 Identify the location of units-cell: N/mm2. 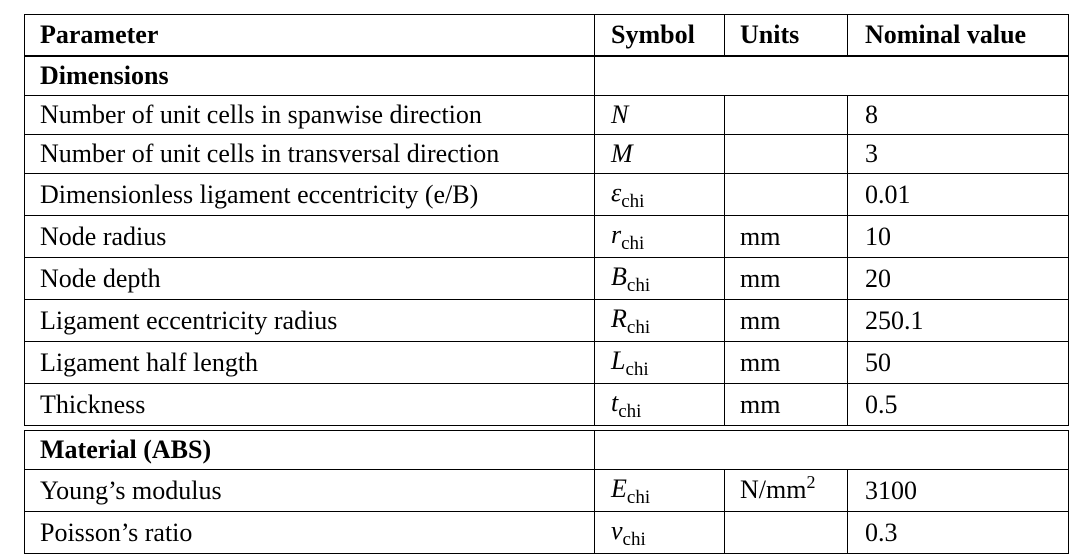
(785, 491).